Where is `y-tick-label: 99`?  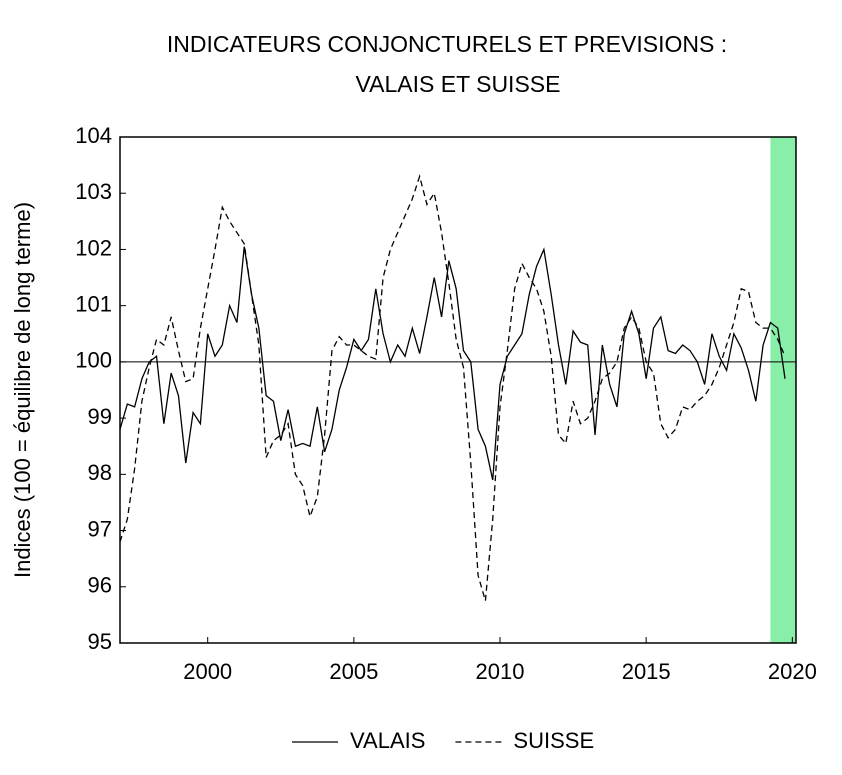 y-tick-label: 99 is located at coordinates (100, 416).